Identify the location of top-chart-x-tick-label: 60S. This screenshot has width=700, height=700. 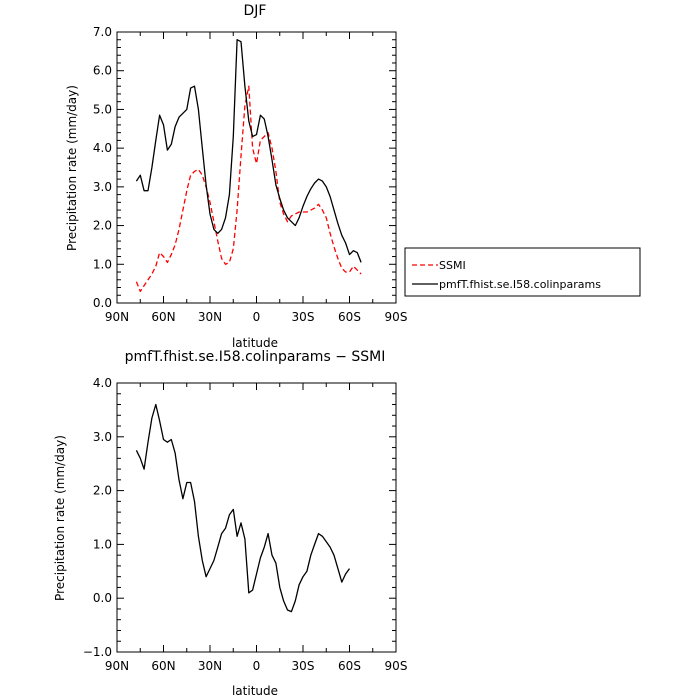
(349, 317).